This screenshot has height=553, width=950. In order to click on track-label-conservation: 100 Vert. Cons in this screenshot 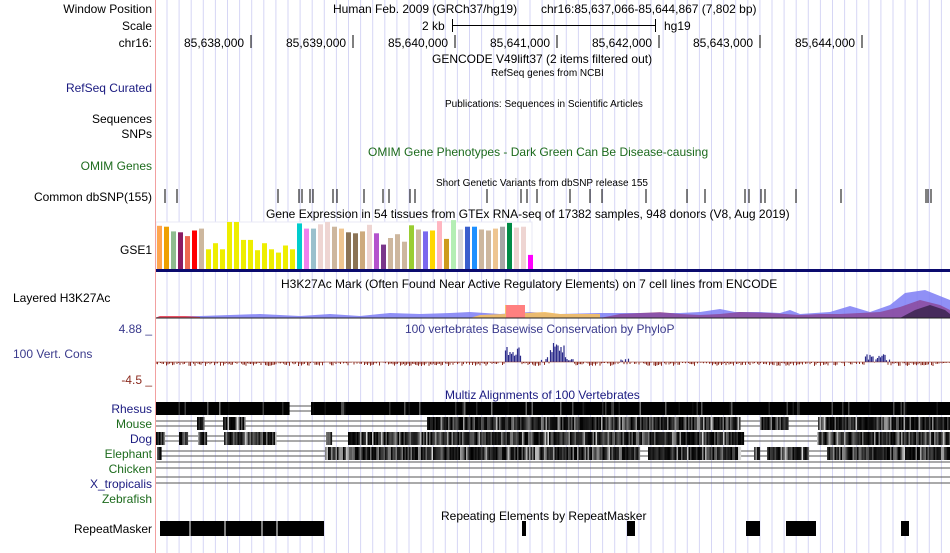, I will do `click(53, 354)`.